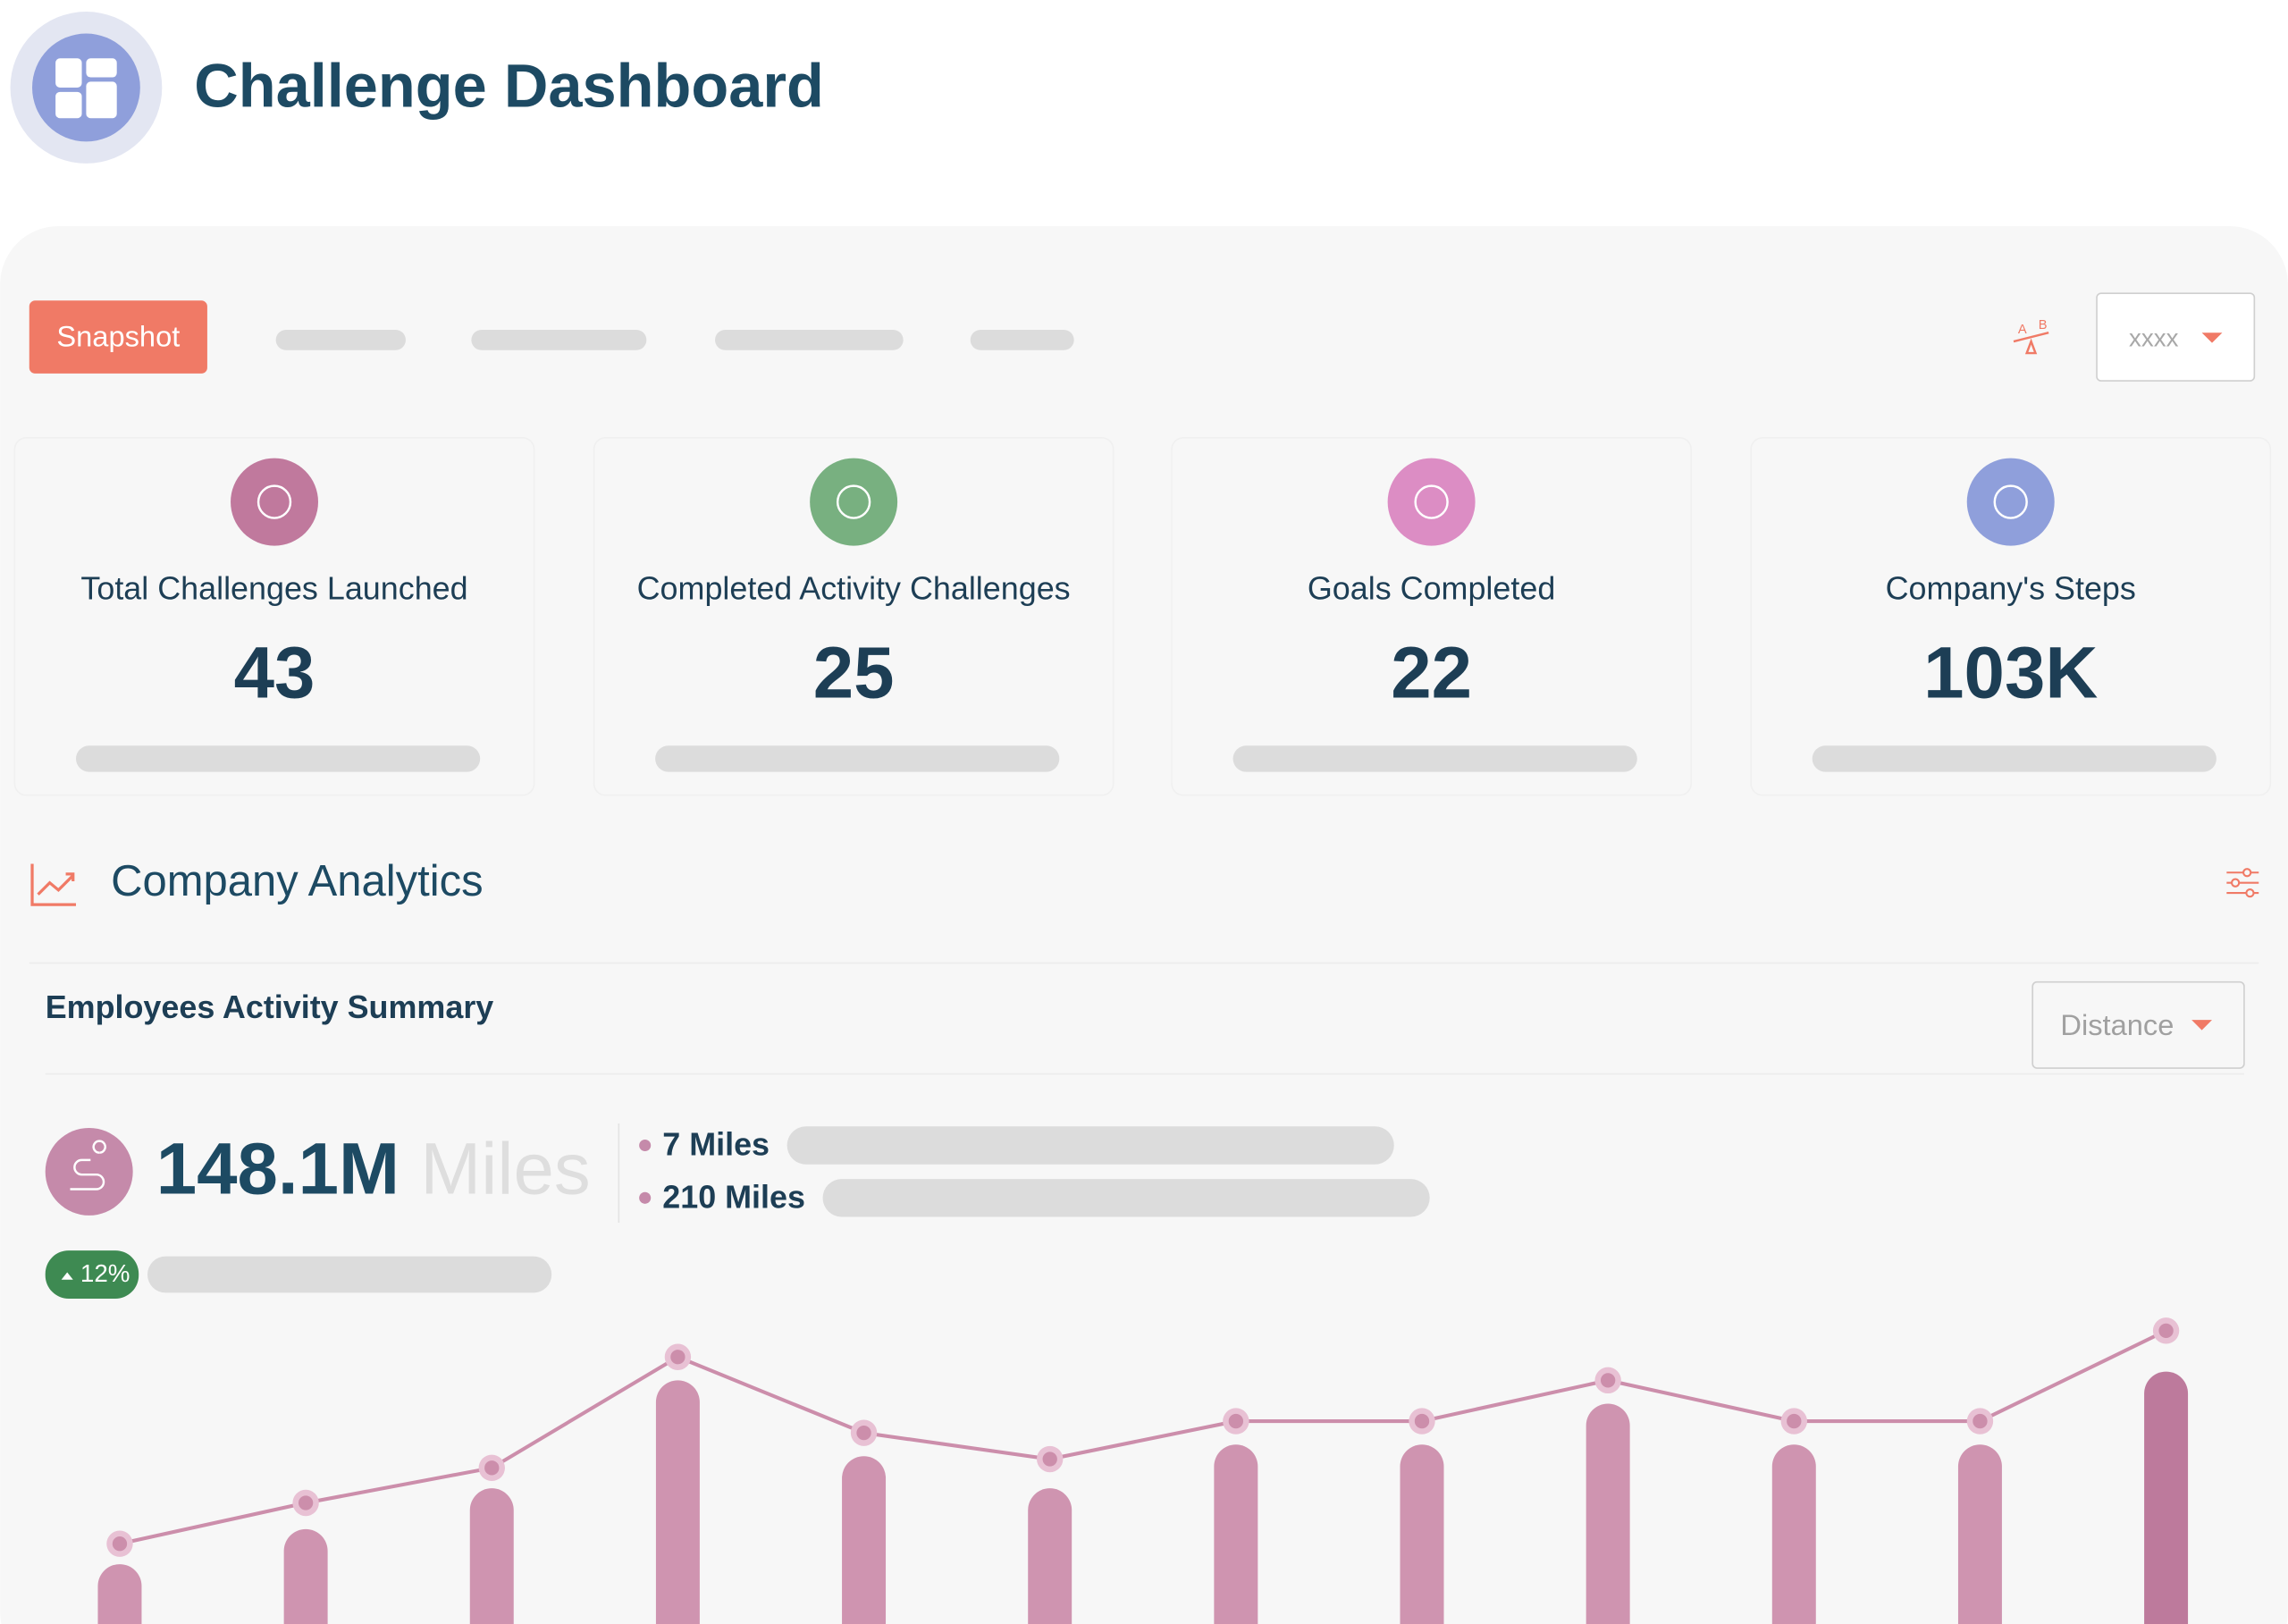 The image size is (2288, 1624). Describe the element at coordinates (270, 1007) in the screenshot. I see `subtitle: Employees Activity Summary` at that location.